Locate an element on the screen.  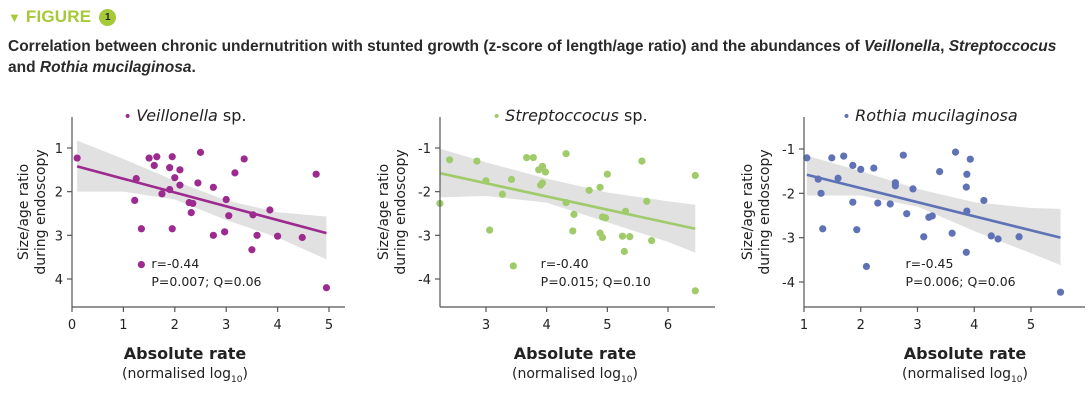
panel-title-suffix: sp. is located at coordinates (633, 115).